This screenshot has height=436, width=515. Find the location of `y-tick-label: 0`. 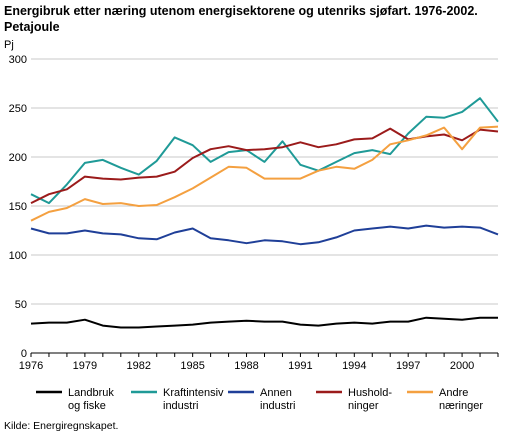

y-tick-label: 0 is located at coordinates (24, 354).